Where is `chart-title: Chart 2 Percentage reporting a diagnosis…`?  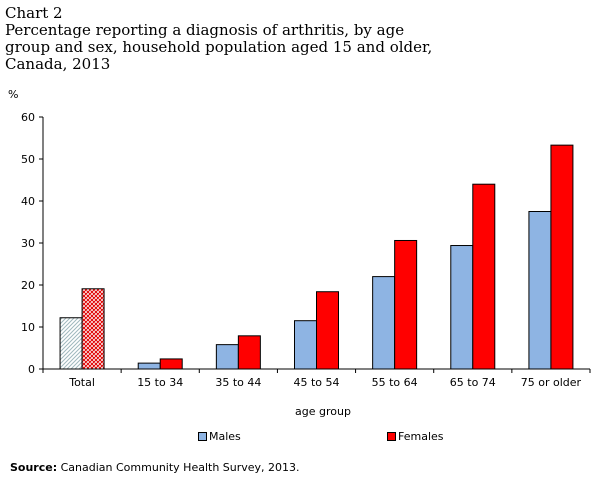
chart-title: Chart 2 Percentage reporting a diagnosis… is located at coordinates (300, 39).